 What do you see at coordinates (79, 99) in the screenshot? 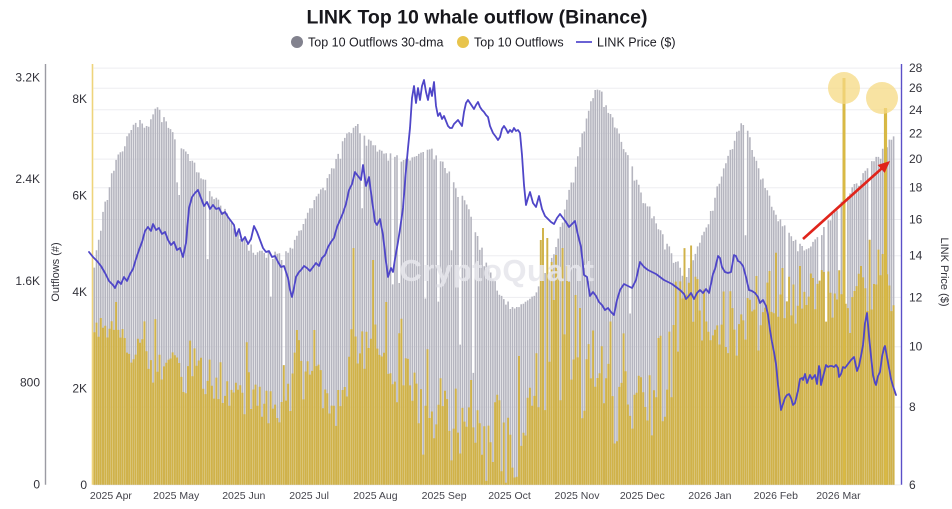
I see `svg-text: 8K` at bounding box center [79, 99].